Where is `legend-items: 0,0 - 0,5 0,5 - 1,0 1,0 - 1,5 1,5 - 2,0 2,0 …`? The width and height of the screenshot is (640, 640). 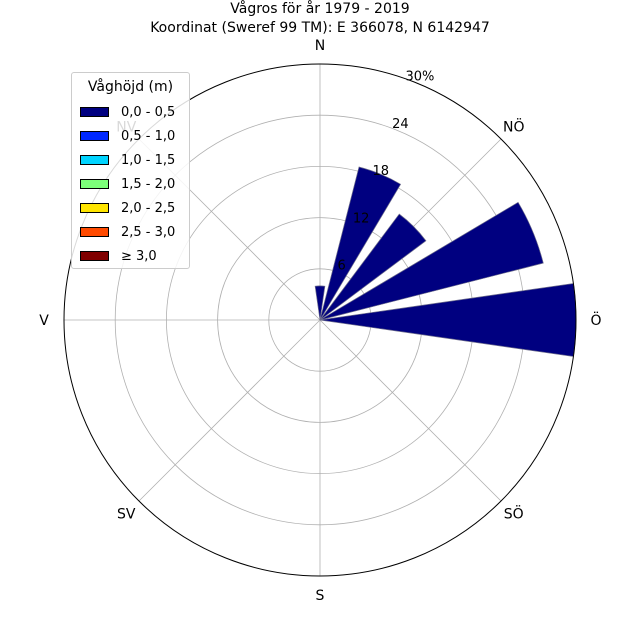 legend-items: 0,0 - 0,5 0,5 - 1,0 1,0 - 1,5 1,5 - 2,0 2,0 … is located at coordinates (130, 184).